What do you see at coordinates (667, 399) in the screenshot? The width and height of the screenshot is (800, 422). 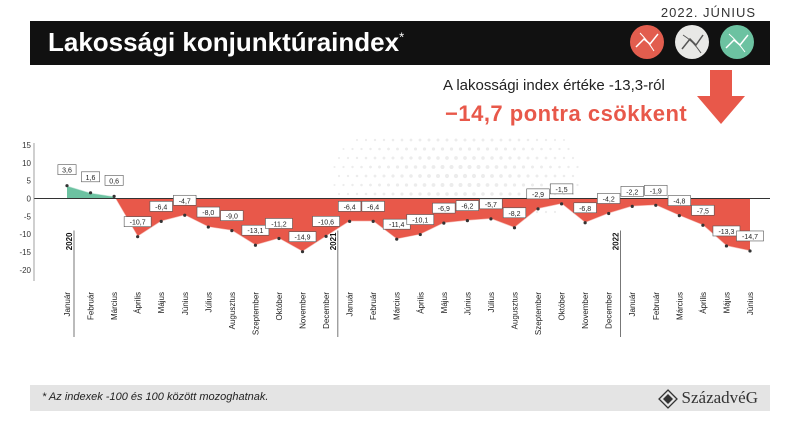 I see `logo-icon` at bounding box center [667, 399].